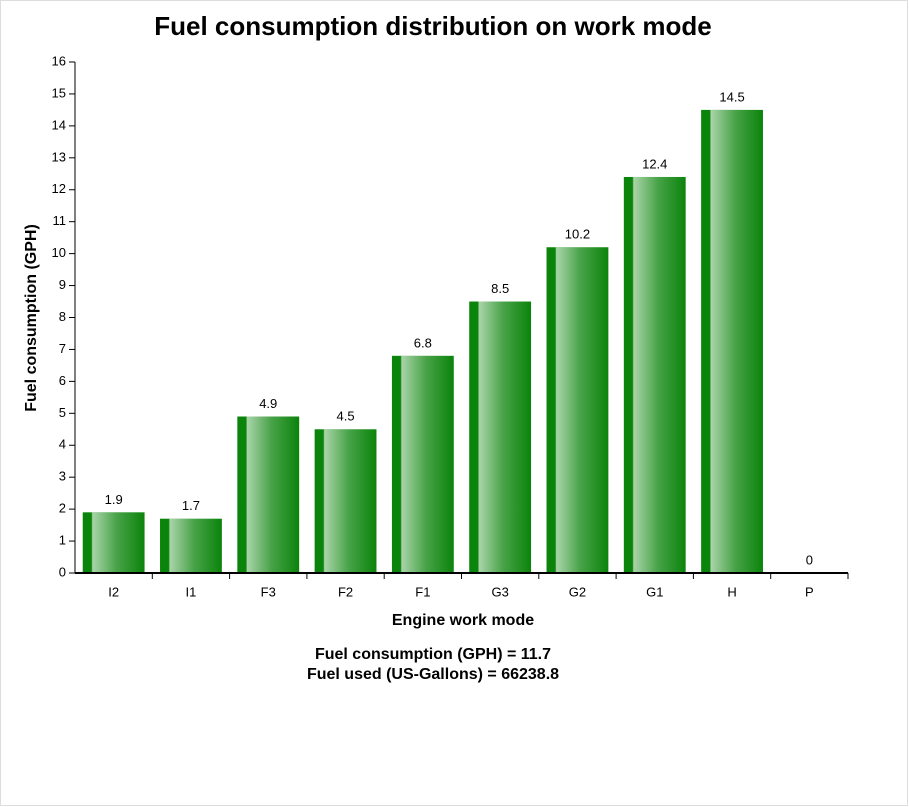  I want to click on annotation: Fuel used (US-Gallons) = 66238.8, so click(433, 674).